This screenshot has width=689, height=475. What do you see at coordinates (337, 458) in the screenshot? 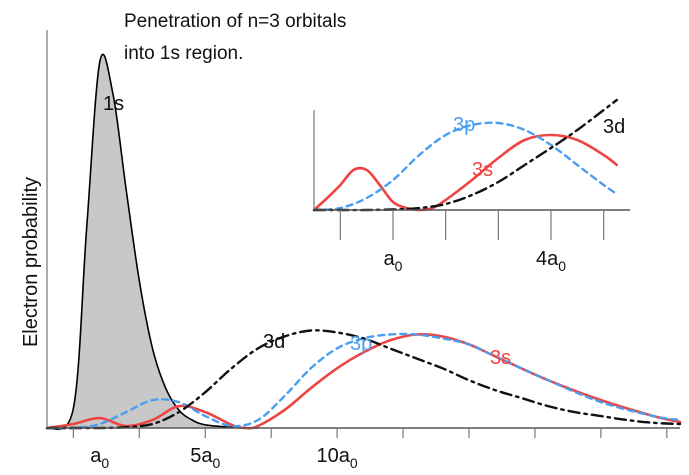
I see `x-tick-label: 10a0` at bounding box center [337, 458].